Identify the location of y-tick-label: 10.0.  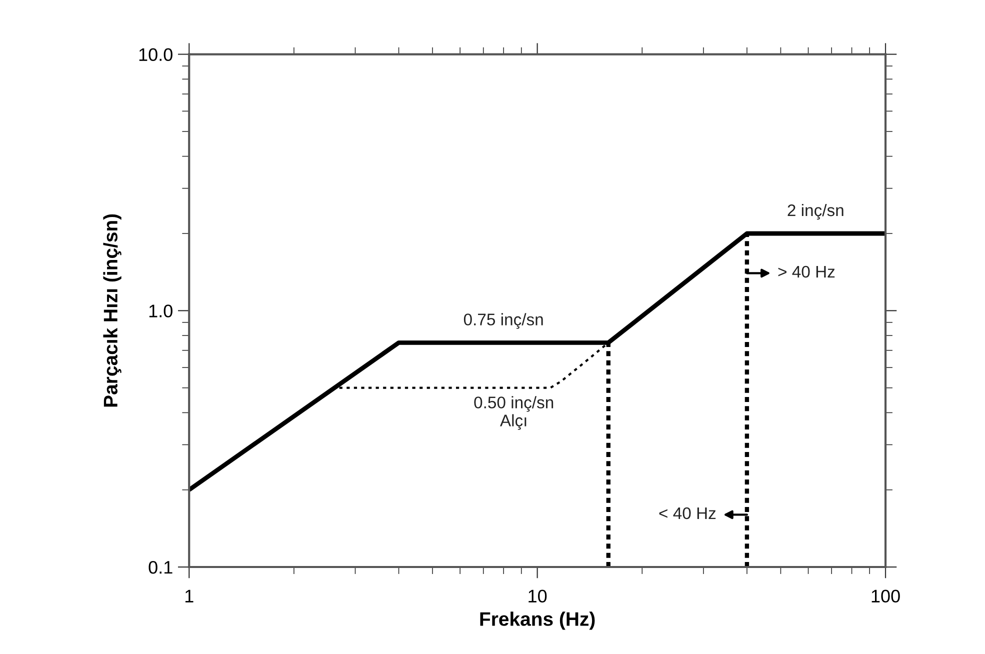
(155, 54).